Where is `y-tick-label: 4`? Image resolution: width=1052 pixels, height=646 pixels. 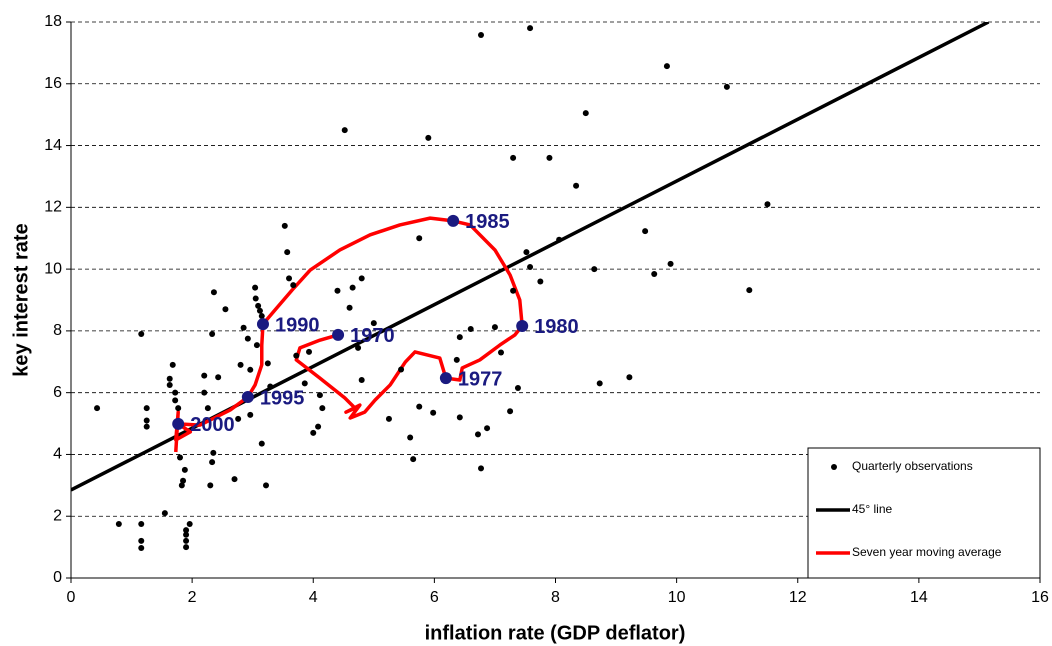 y-tick-label: 4 is located at coordinates (57, 454).